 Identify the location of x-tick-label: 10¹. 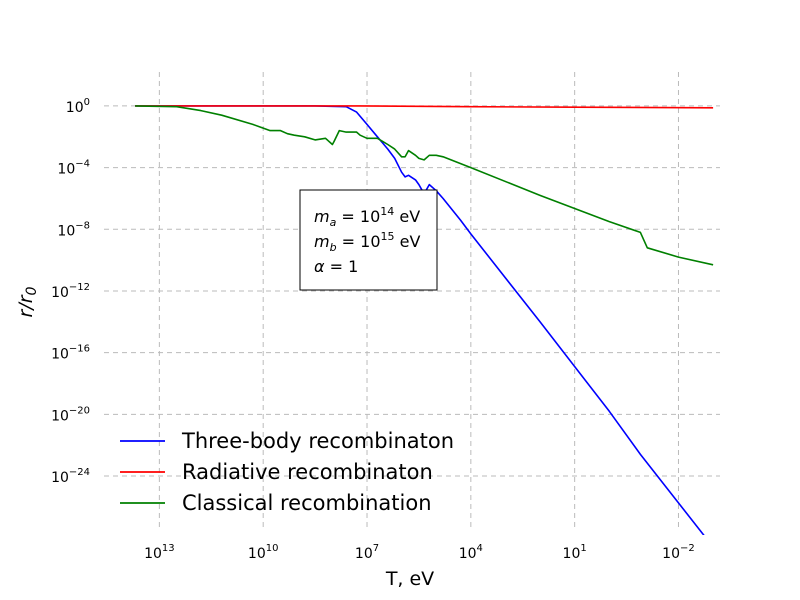
(575, 552).